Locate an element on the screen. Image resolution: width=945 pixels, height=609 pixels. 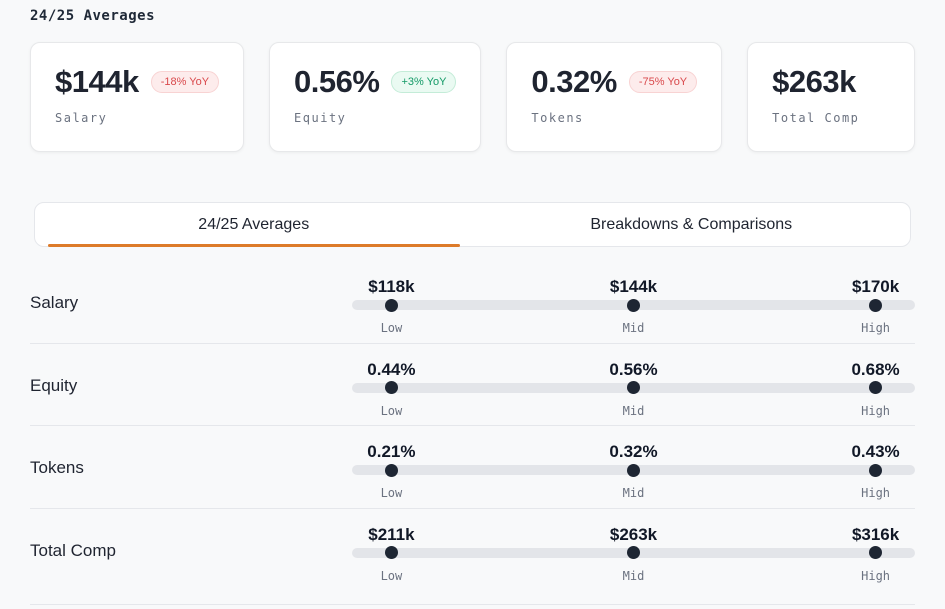
slider-stop-mid: $263k Mid is located at coordinates (634, 556).